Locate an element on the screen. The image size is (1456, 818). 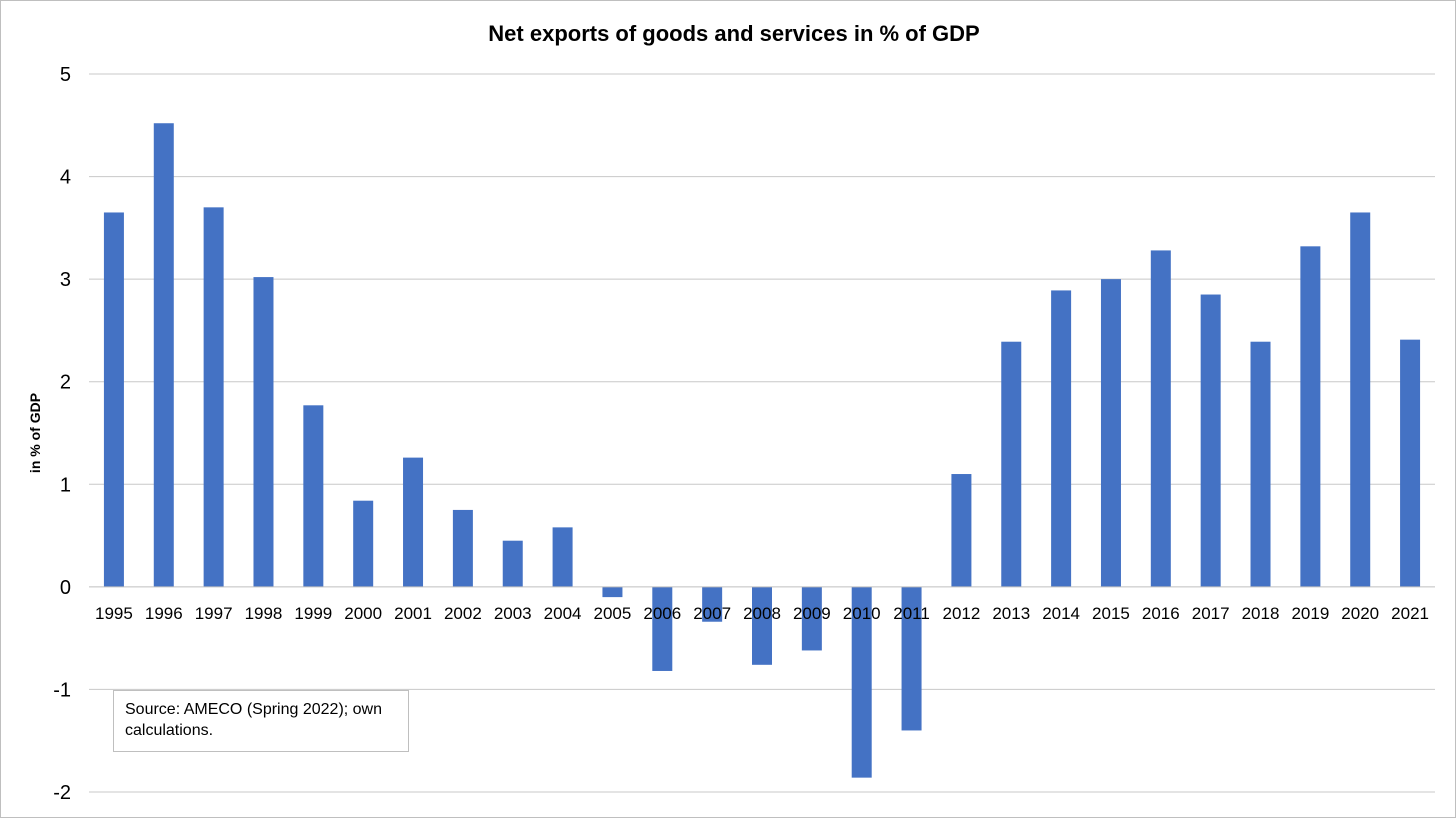
y-axis-label: in % of GDP is located at coordinates (35, 433).